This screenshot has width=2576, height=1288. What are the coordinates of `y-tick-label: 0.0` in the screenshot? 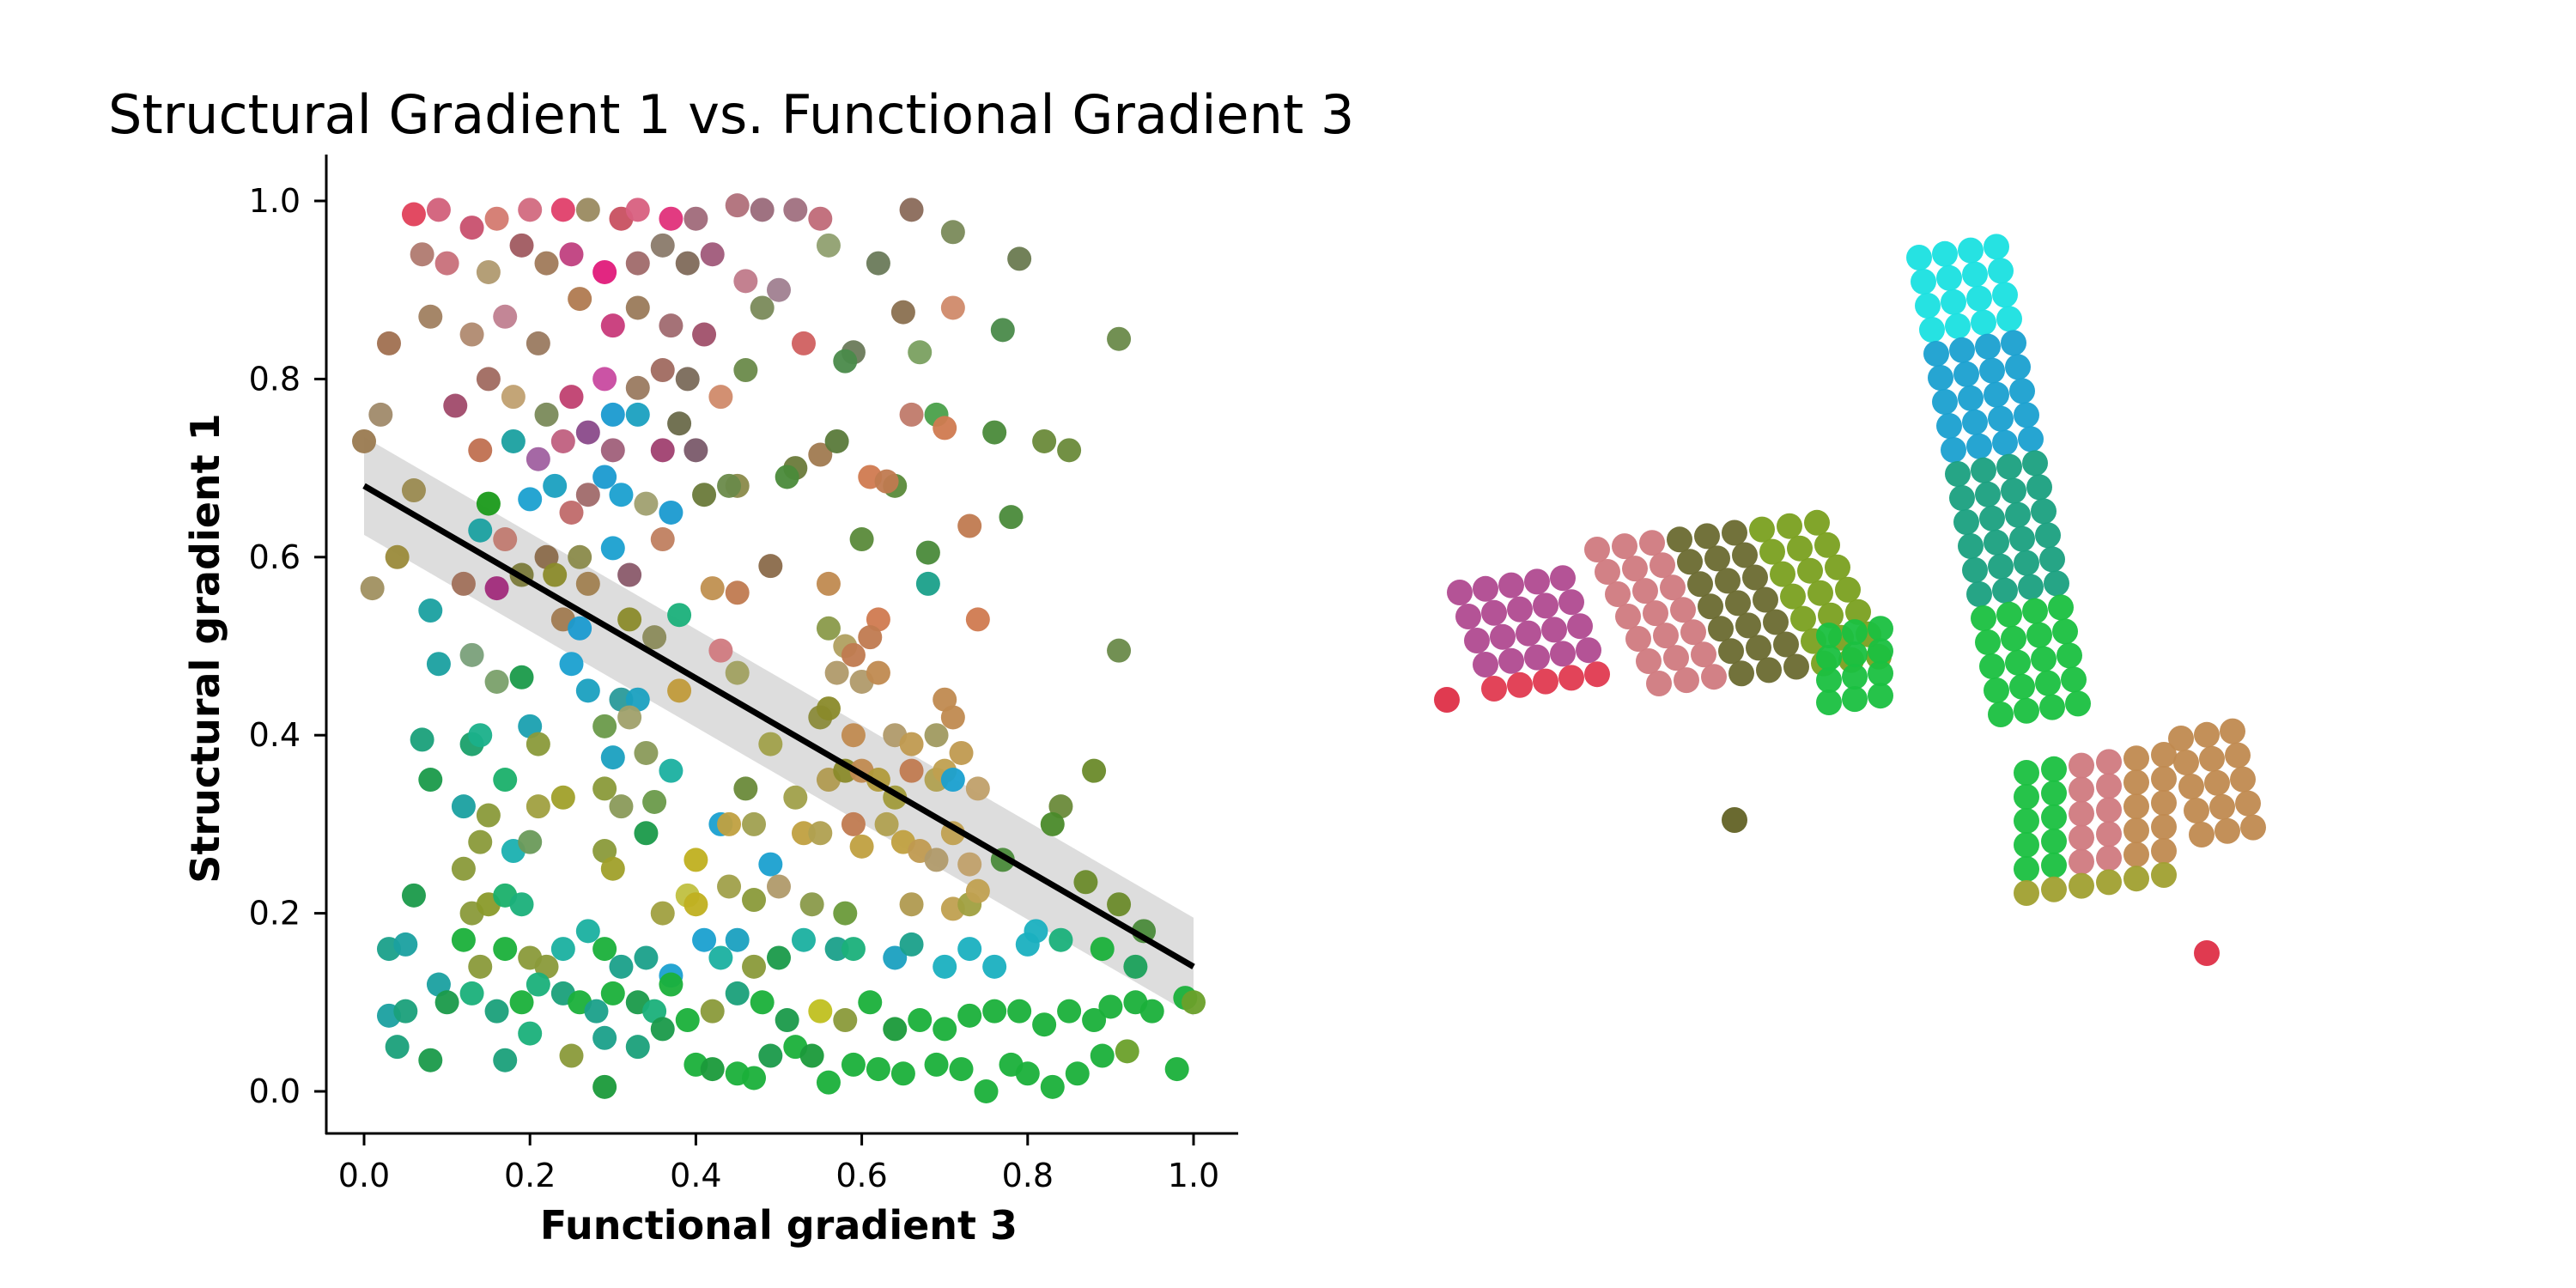 It's located at (275, 1091).